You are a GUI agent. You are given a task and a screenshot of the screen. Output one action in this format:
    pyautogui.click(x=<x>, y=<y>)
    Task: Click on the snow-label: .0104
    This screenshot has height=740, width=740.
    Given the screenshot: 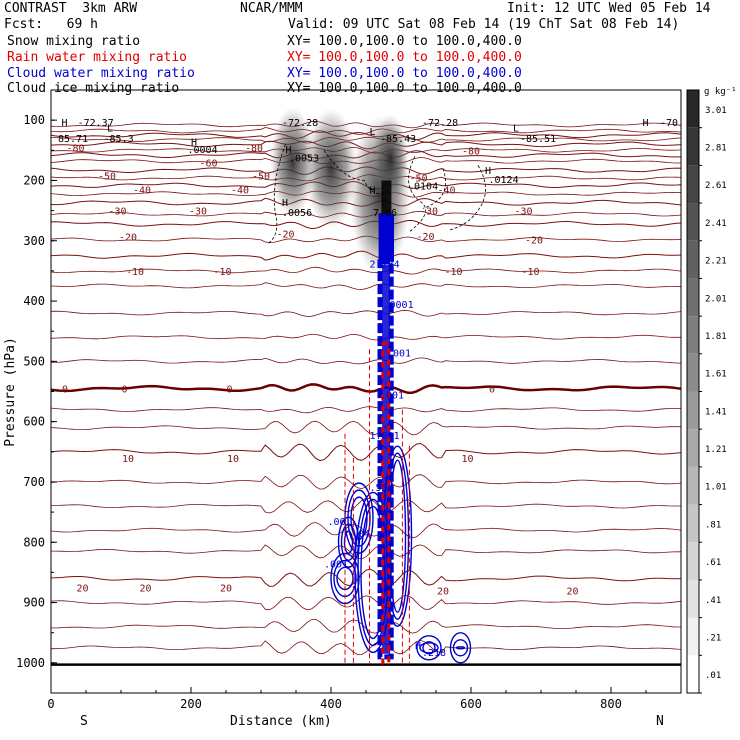 What is the action you would take?
    pyautogui.click(x=423, y=186)
    